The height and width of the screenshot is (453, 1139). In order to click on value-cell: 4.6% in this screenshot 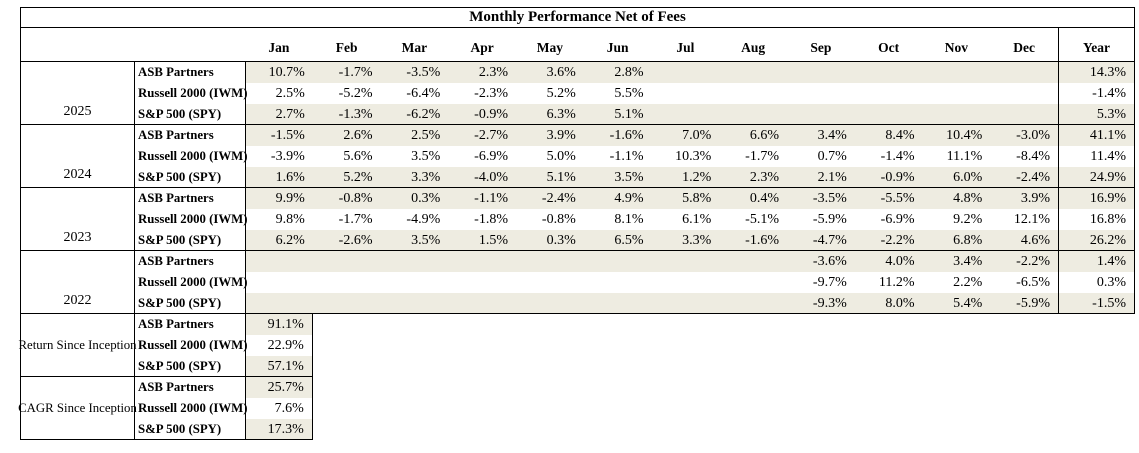, I will do `click(1024, 240)`.